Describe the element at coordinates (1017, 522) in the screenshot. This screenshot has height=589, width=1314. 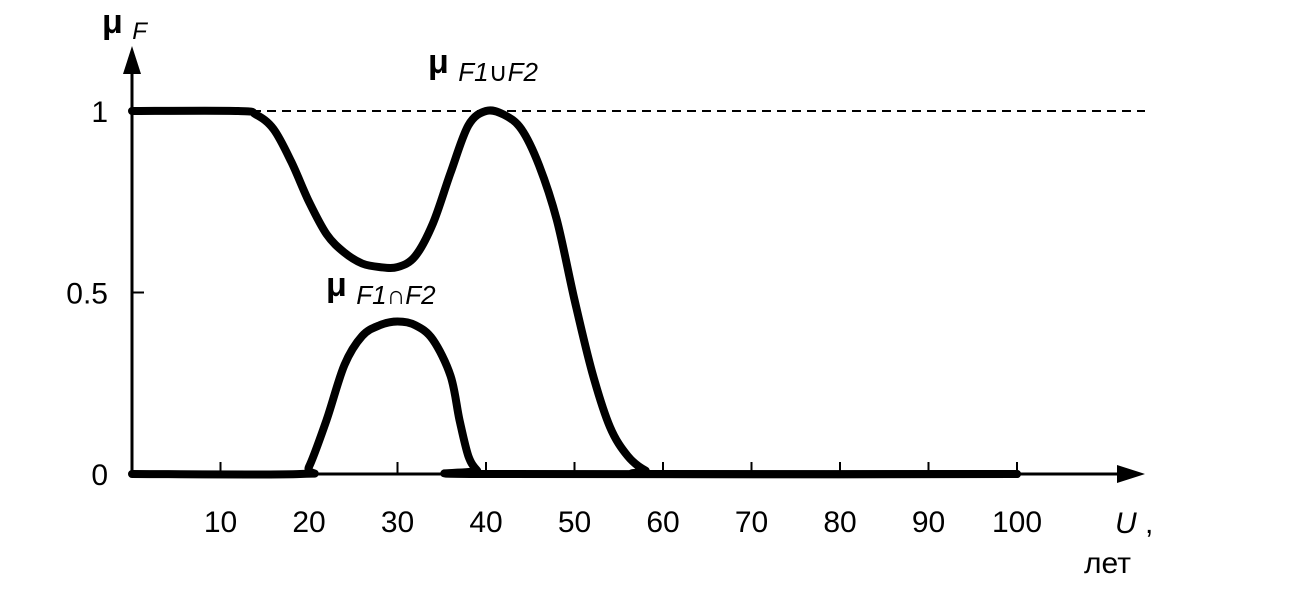
I see `x-tick-label: 100` at that location.